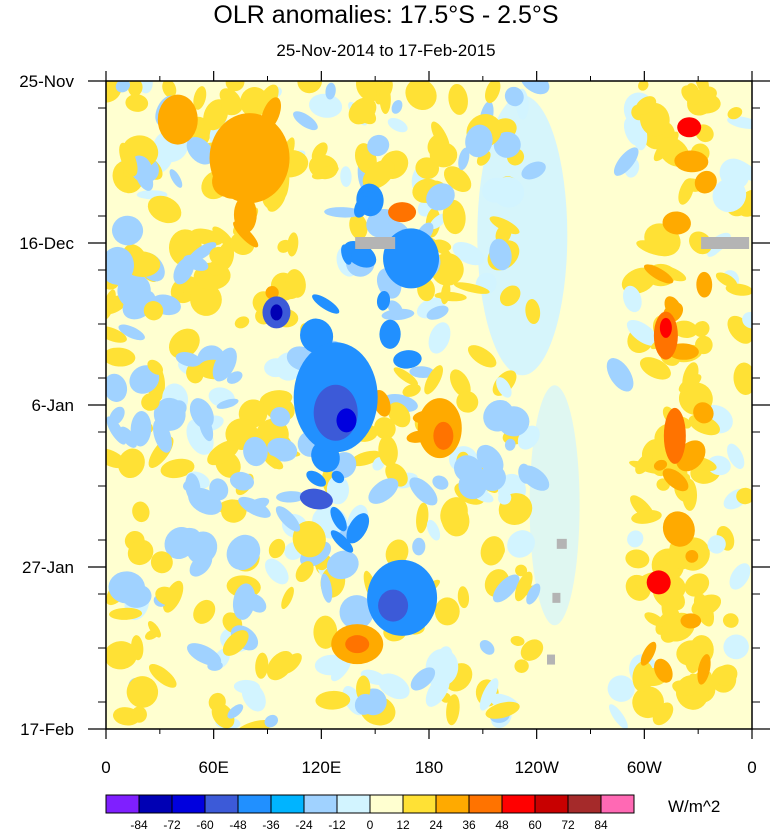  What do you see at coordinates (386, 15) in the screenshot?
I see `chart-title: OLR anomalies: 17.5°S - 2.5°S` at bounding box center [386, 15].